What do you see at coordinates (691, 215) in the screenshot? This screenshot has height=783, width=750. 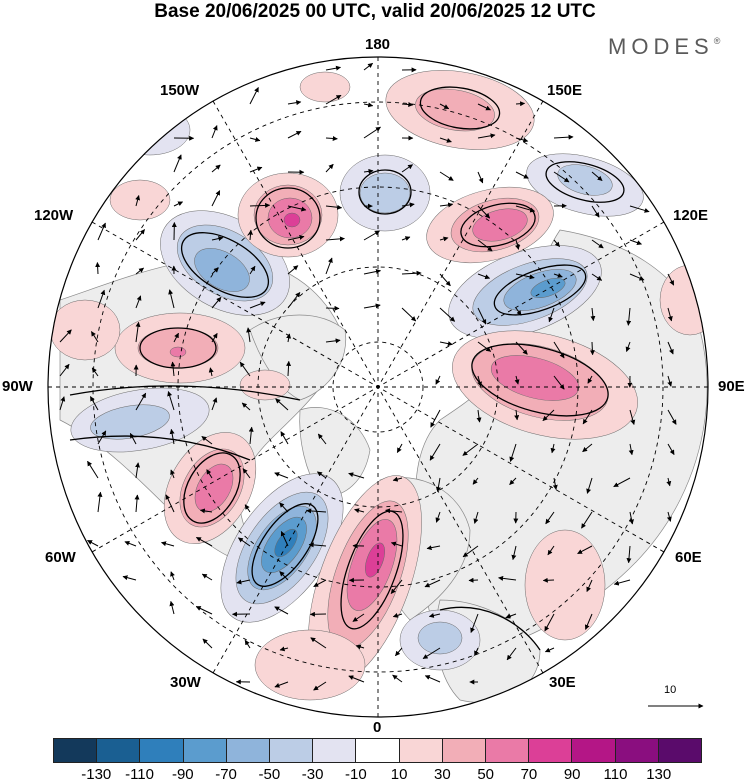 I see `lon-label-120e: 120E` at bounding box center [691, 215].